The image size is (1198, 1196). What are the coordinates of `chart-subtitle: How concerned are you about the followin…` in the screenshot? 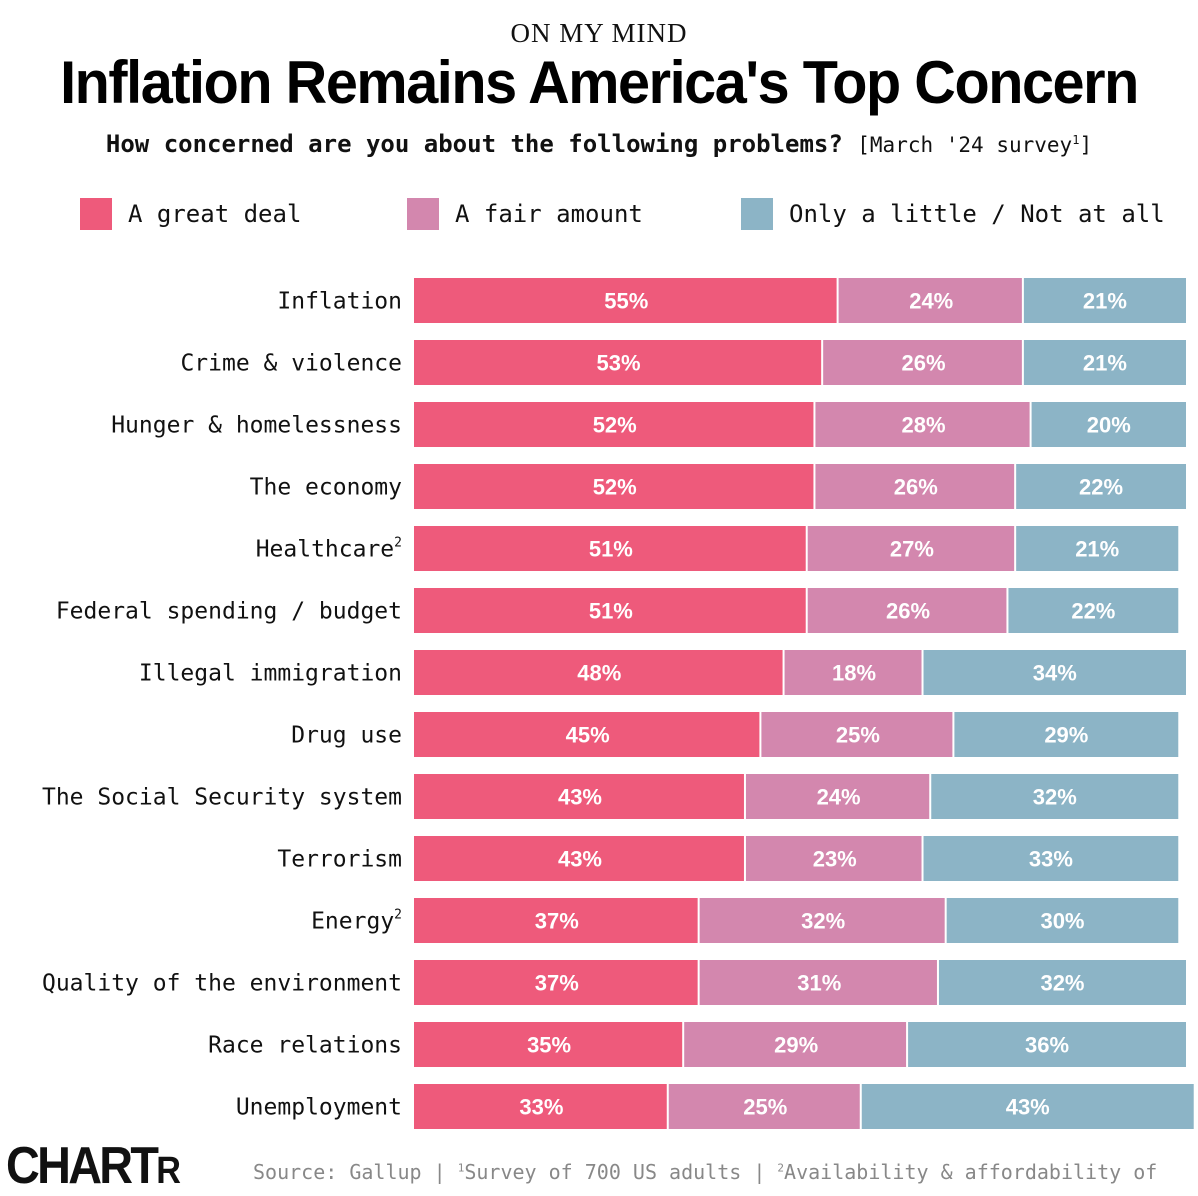 It's located at (599, 144).